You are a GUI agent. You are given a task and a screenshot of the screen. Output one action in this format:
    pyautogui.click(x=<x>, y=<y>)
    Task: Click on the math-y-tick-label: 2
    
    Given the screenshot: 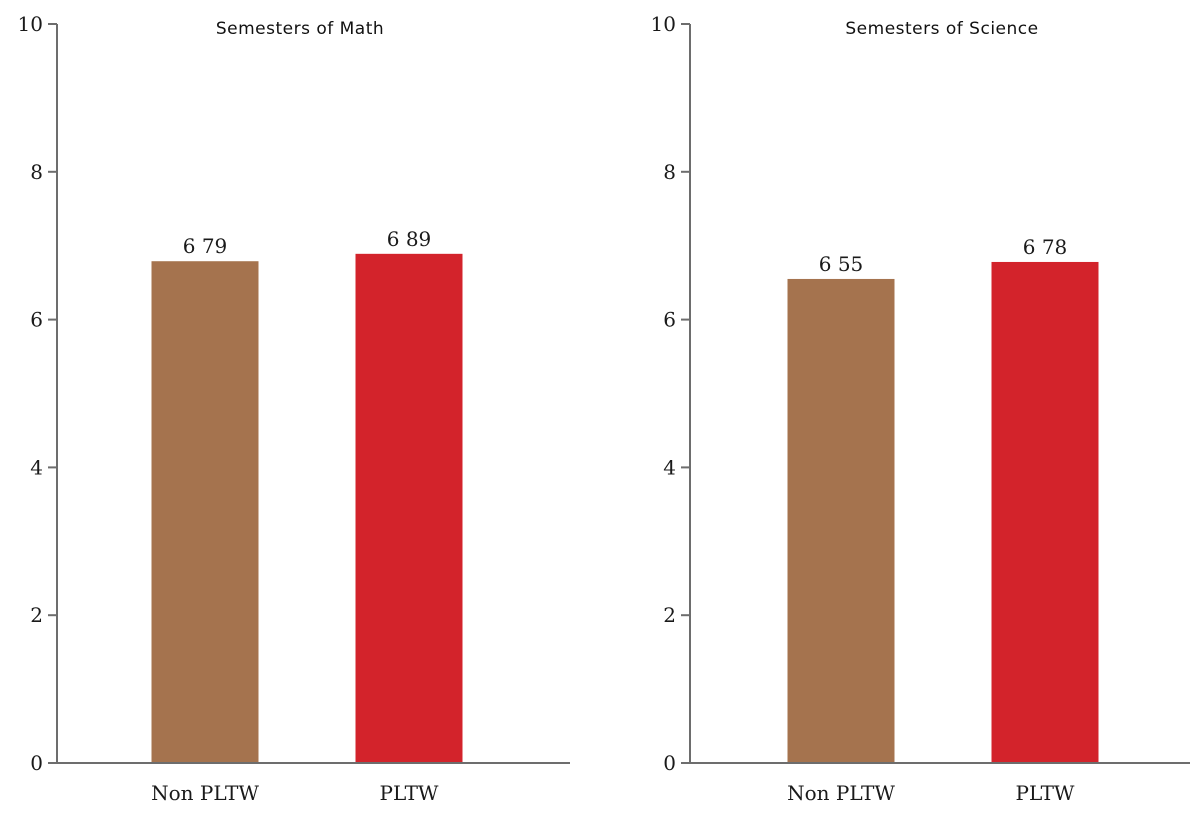 What is the action you would take?
    pyautogui.click(x=36, y=615)
    